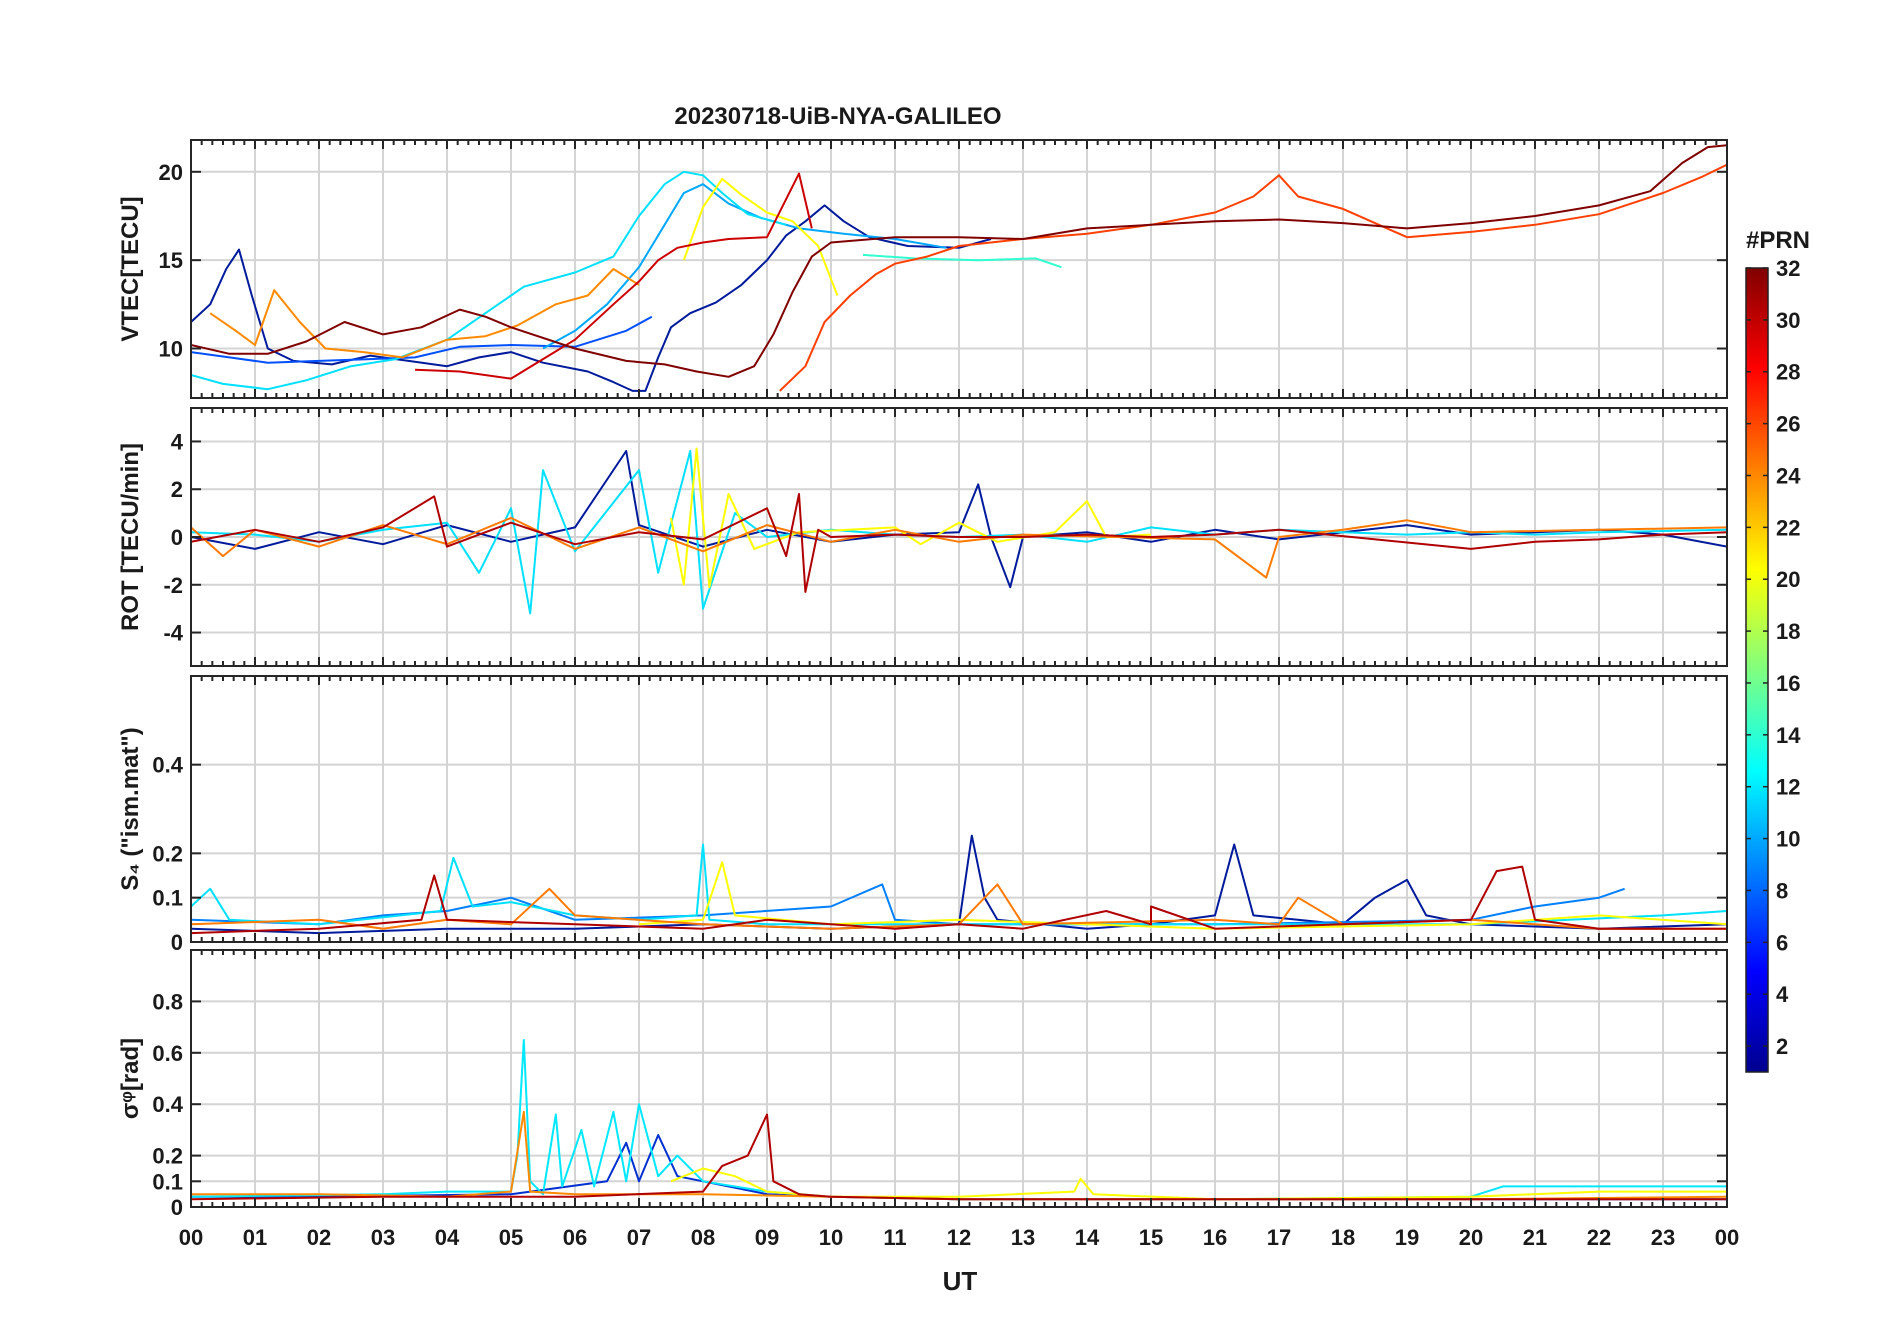  I want to click on x-tick-label: 10, so click(831, 1237).